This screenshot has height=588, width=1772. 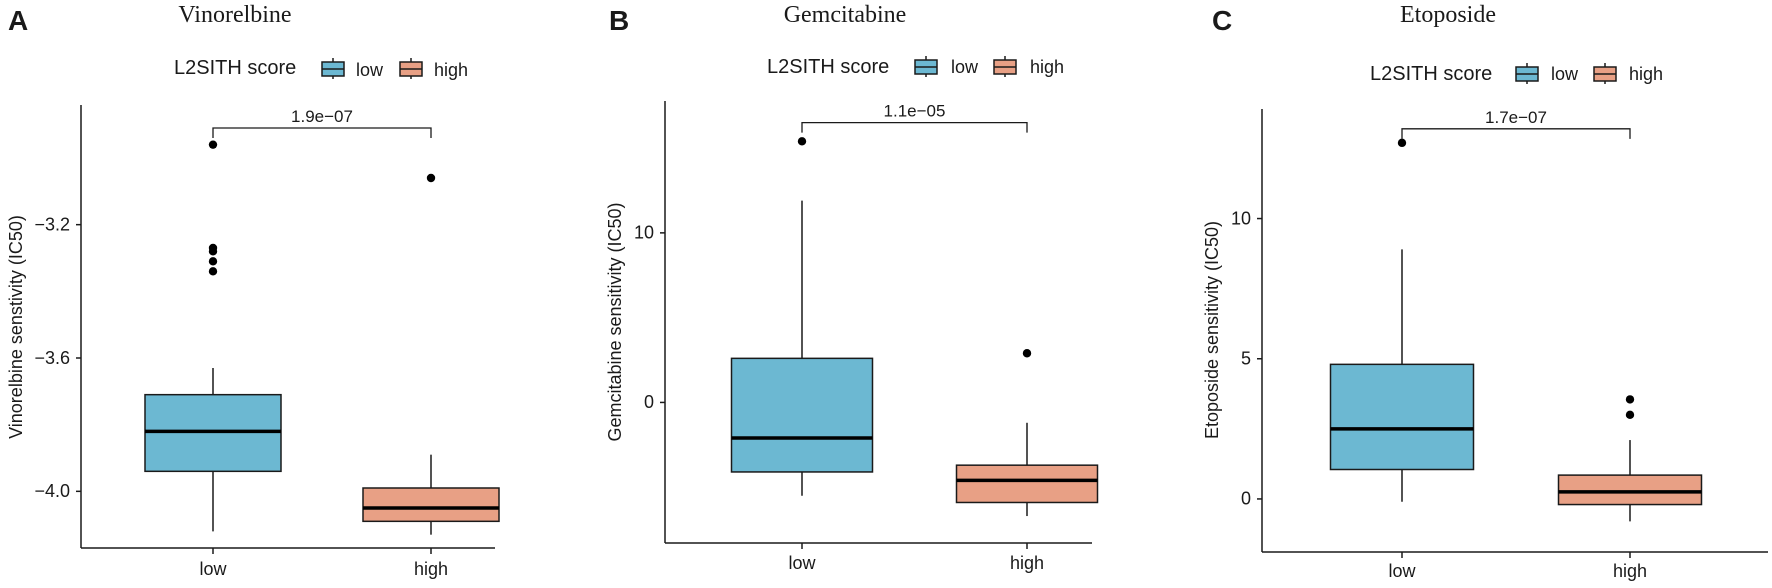 I want to click on panel-c-y-ticks: 0 5 10, so click(x=1246, y=358).